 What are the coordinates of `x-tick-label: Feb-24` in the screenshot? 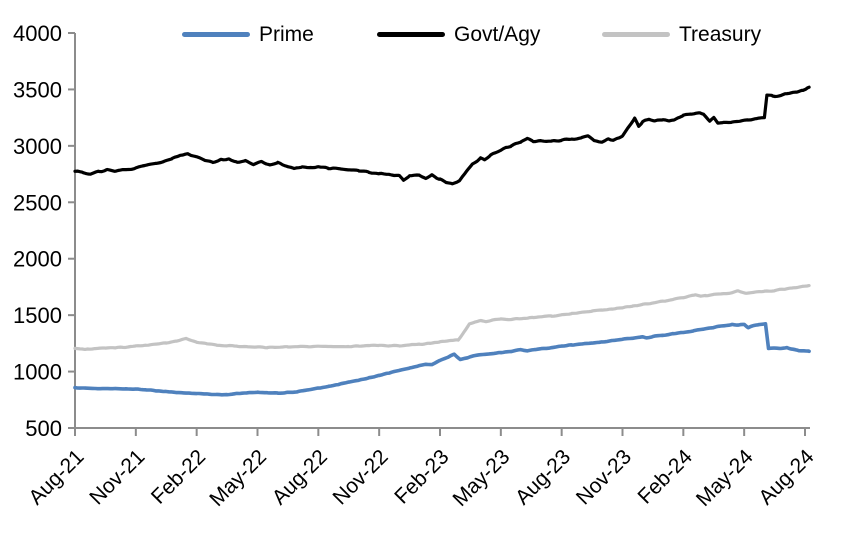 It's located at (666, 477).